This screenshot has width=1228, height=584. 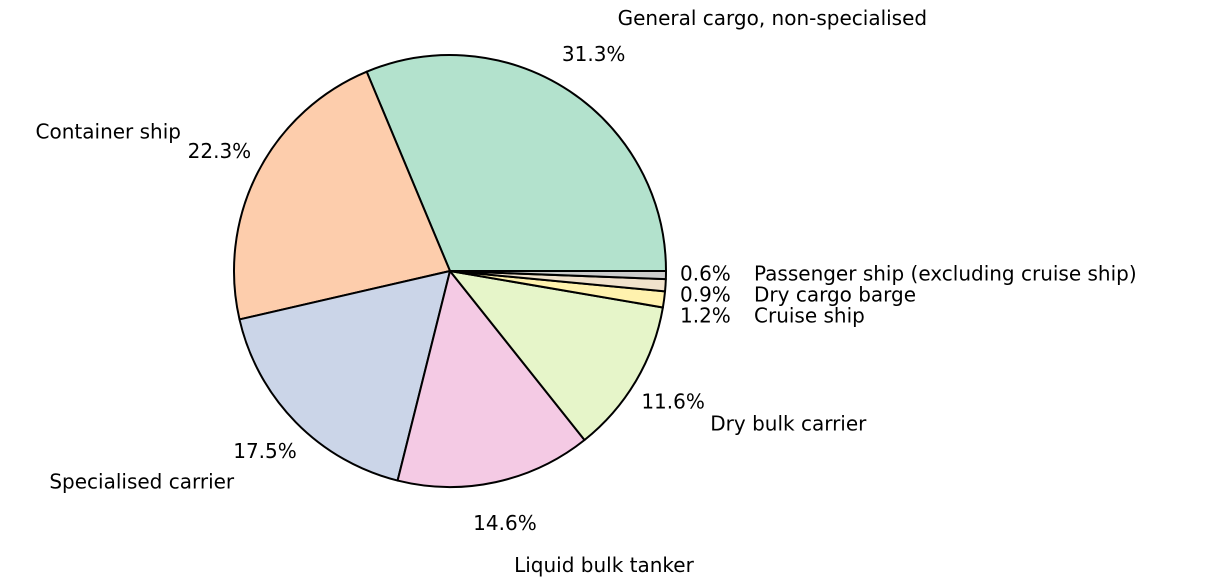 What do you see at coordinates (788, 423) in the screenshot?
I see `slice-label: Dry bulk carrier` at bounding box center [788, 423].